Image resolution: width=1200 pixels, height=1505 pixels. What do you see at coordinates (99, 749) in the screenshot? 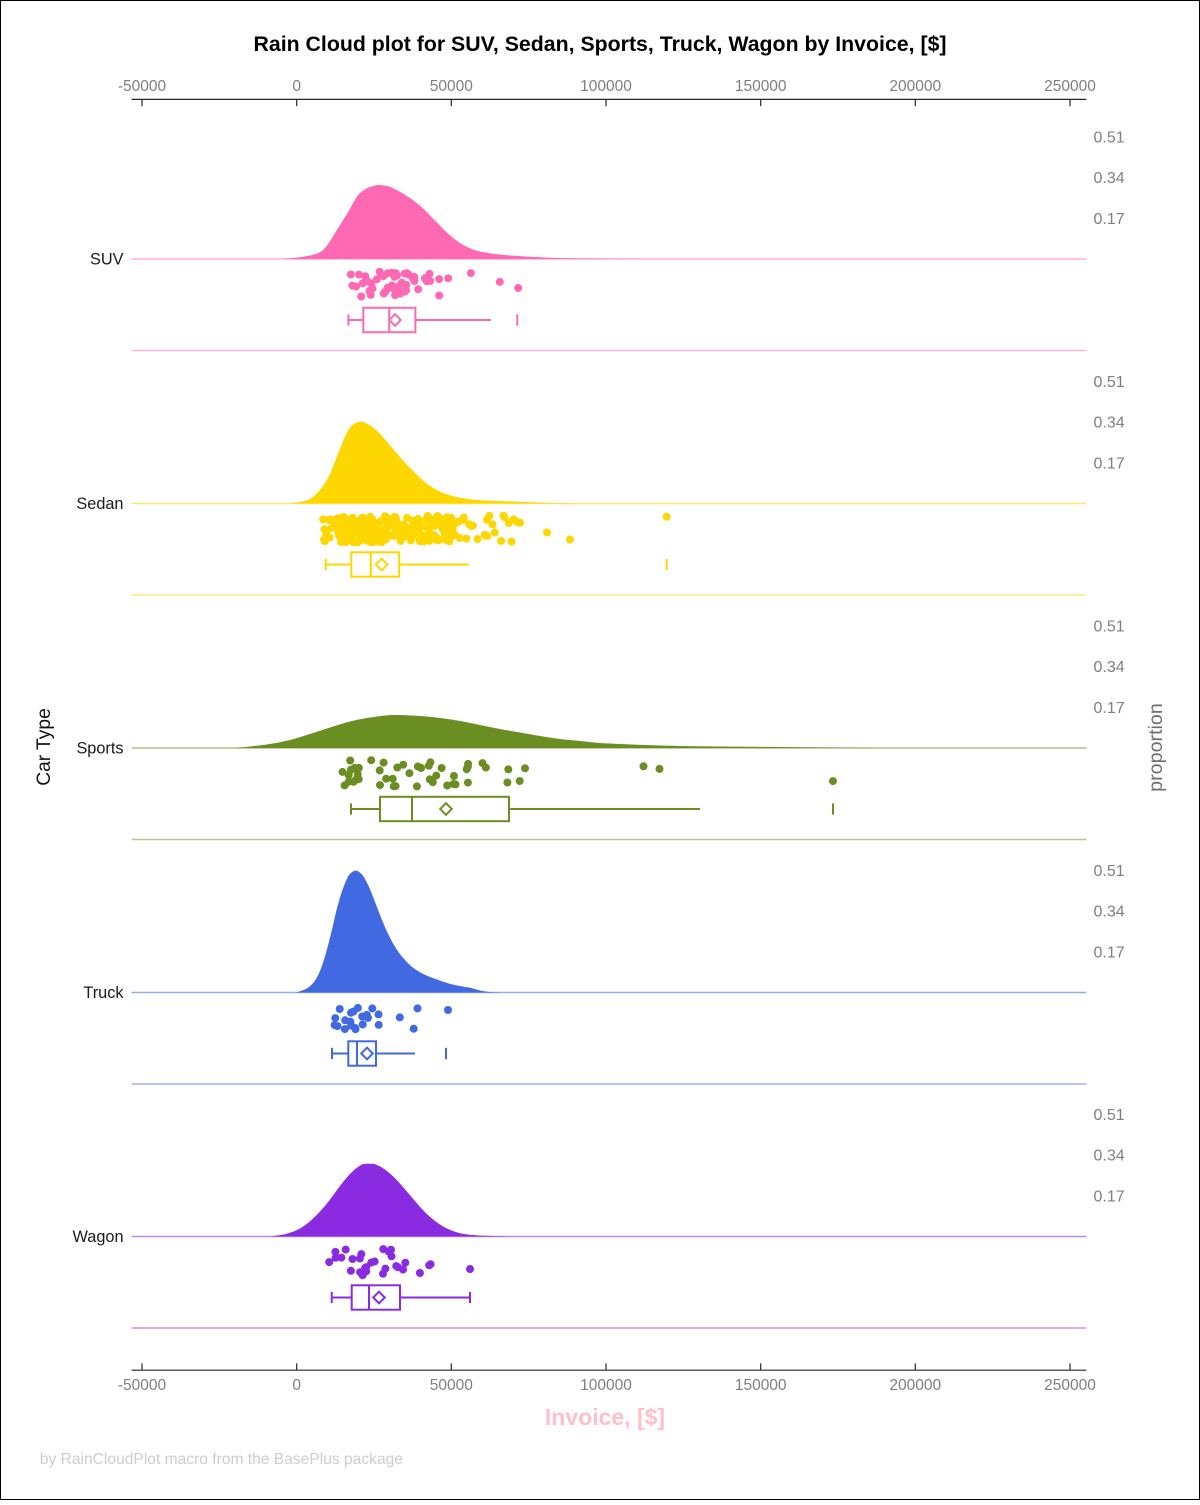
I see `svg-text: Sports` at bounding box center [99, 749].